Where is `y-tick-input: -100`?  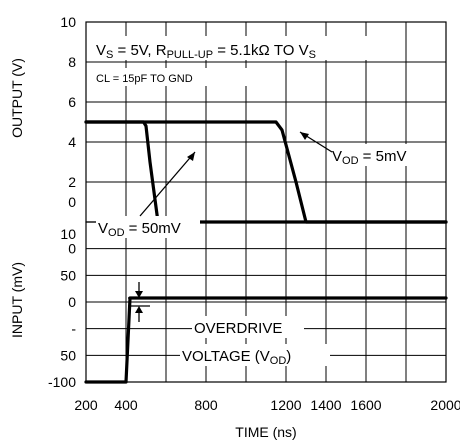 y-tick-input: -100 is located at coordinates (62, 382).